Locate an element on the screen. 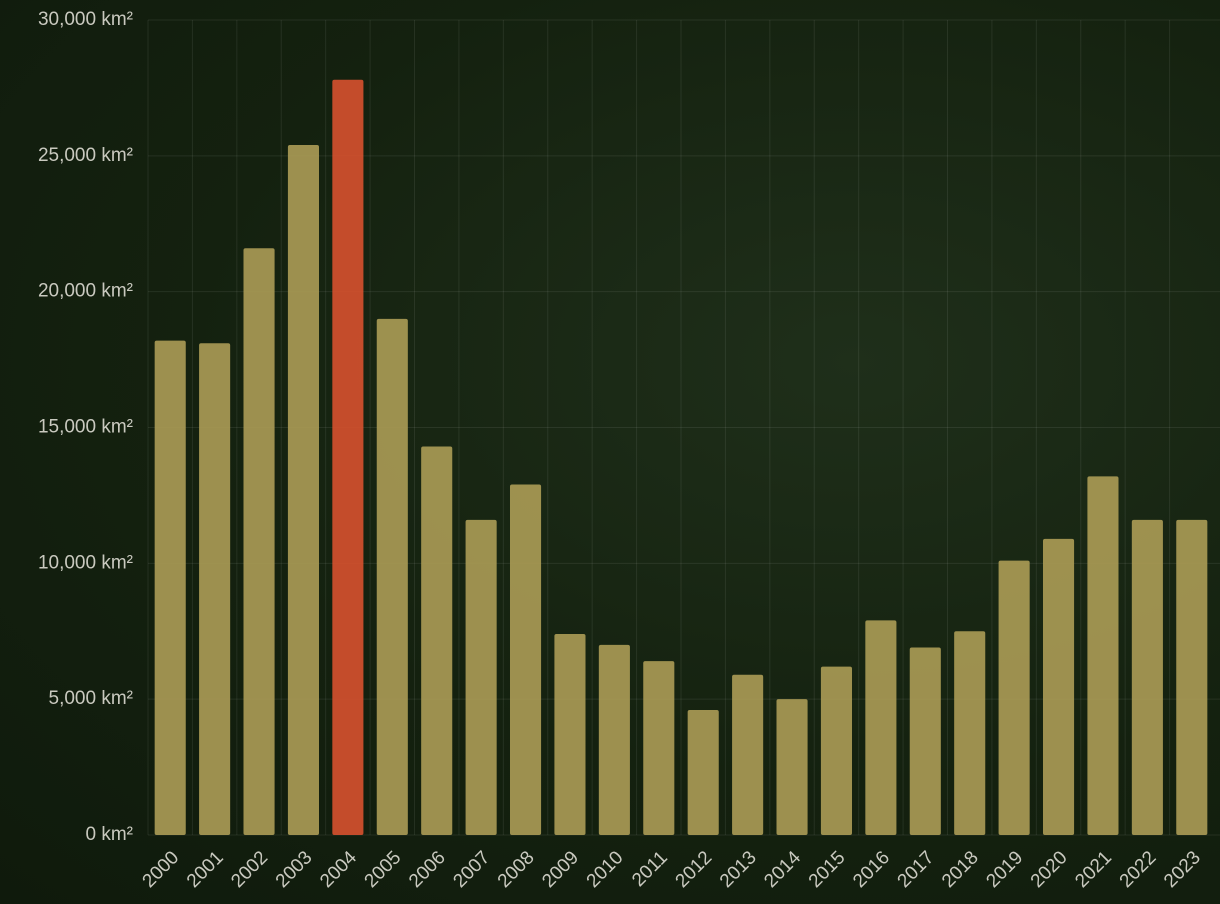  x-tick-label: 2011 is located at coordinates (650, 869).